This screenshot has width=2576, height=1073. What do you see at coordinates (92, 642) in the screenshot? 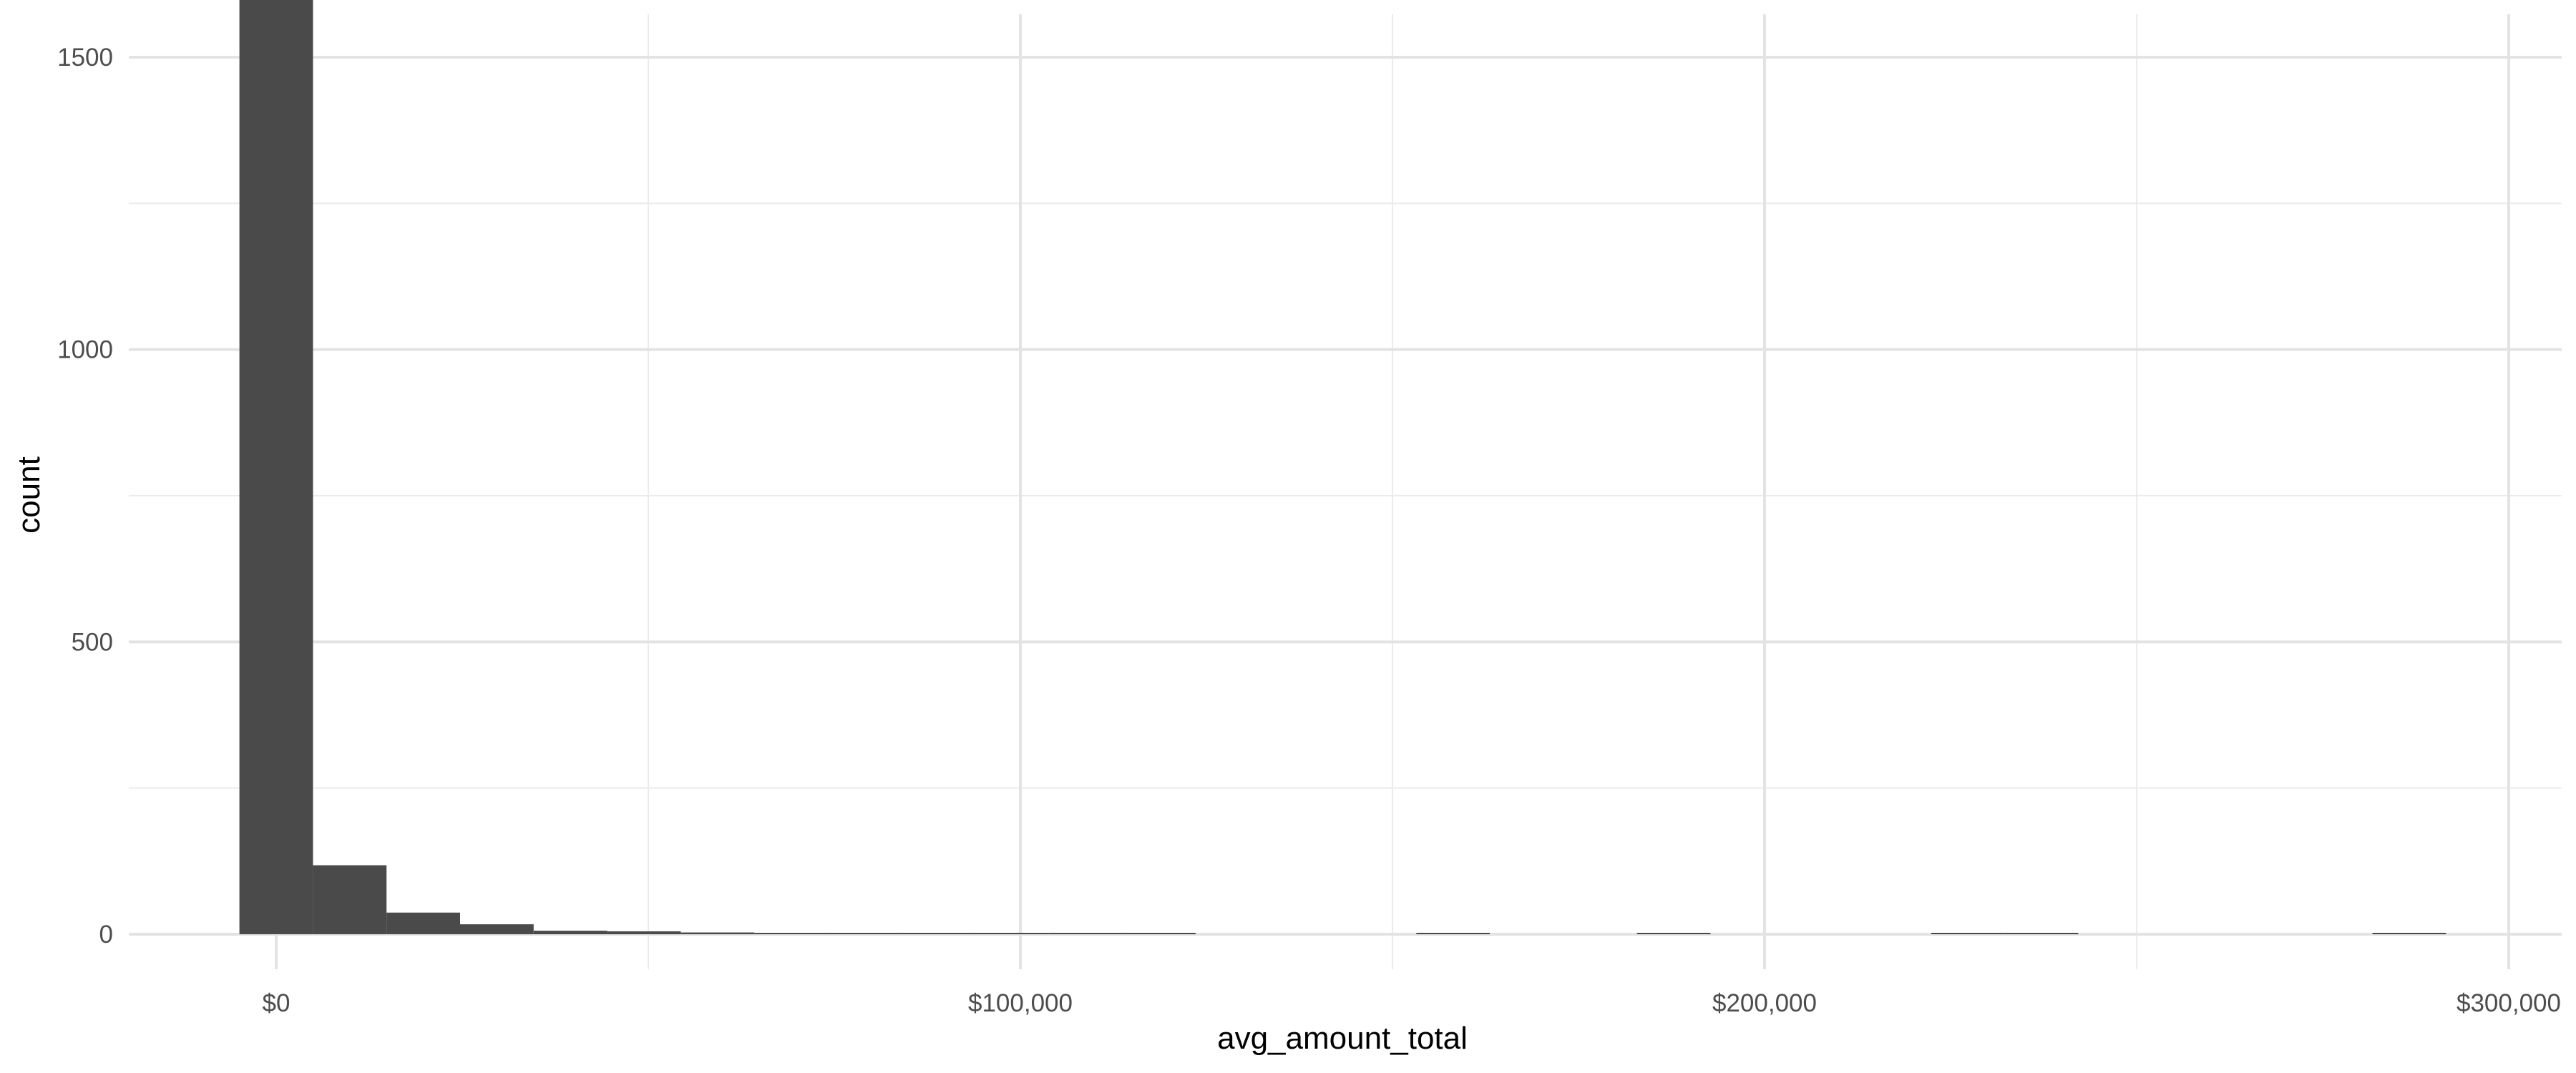
I see `y-tick-label: 500` at bounding box center [92, 642].